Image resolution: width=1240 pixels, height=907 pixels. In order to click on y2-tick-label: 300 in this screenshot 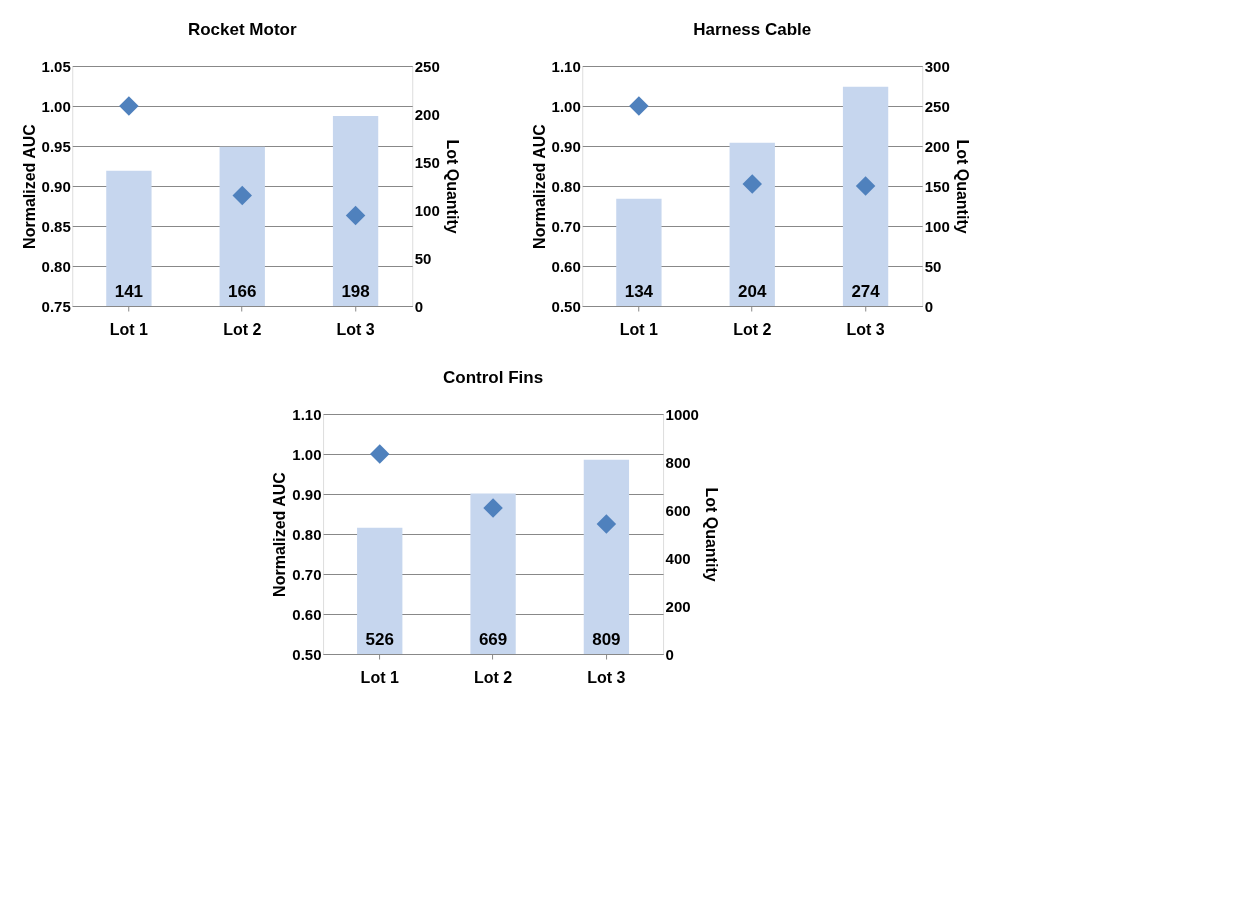, I will do `click(937, 66)`.